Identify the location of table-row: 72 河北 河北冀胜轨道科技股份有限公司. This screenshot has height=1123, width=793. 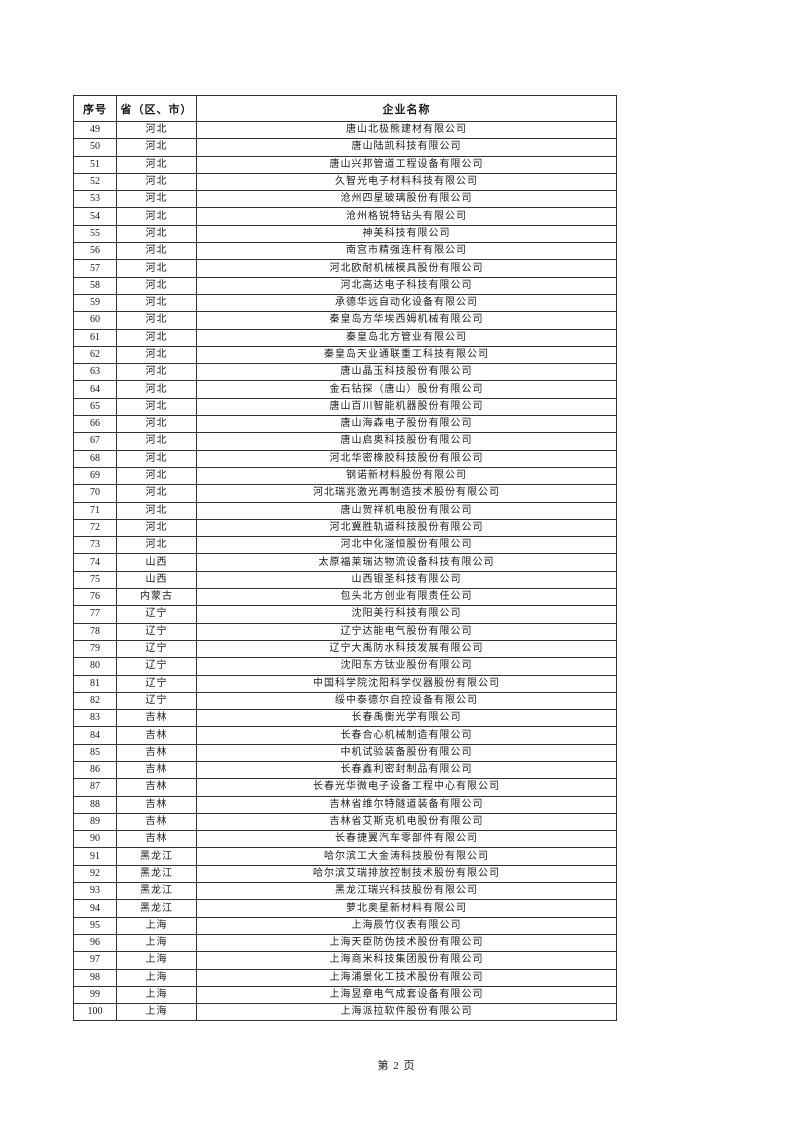
(345, 528).